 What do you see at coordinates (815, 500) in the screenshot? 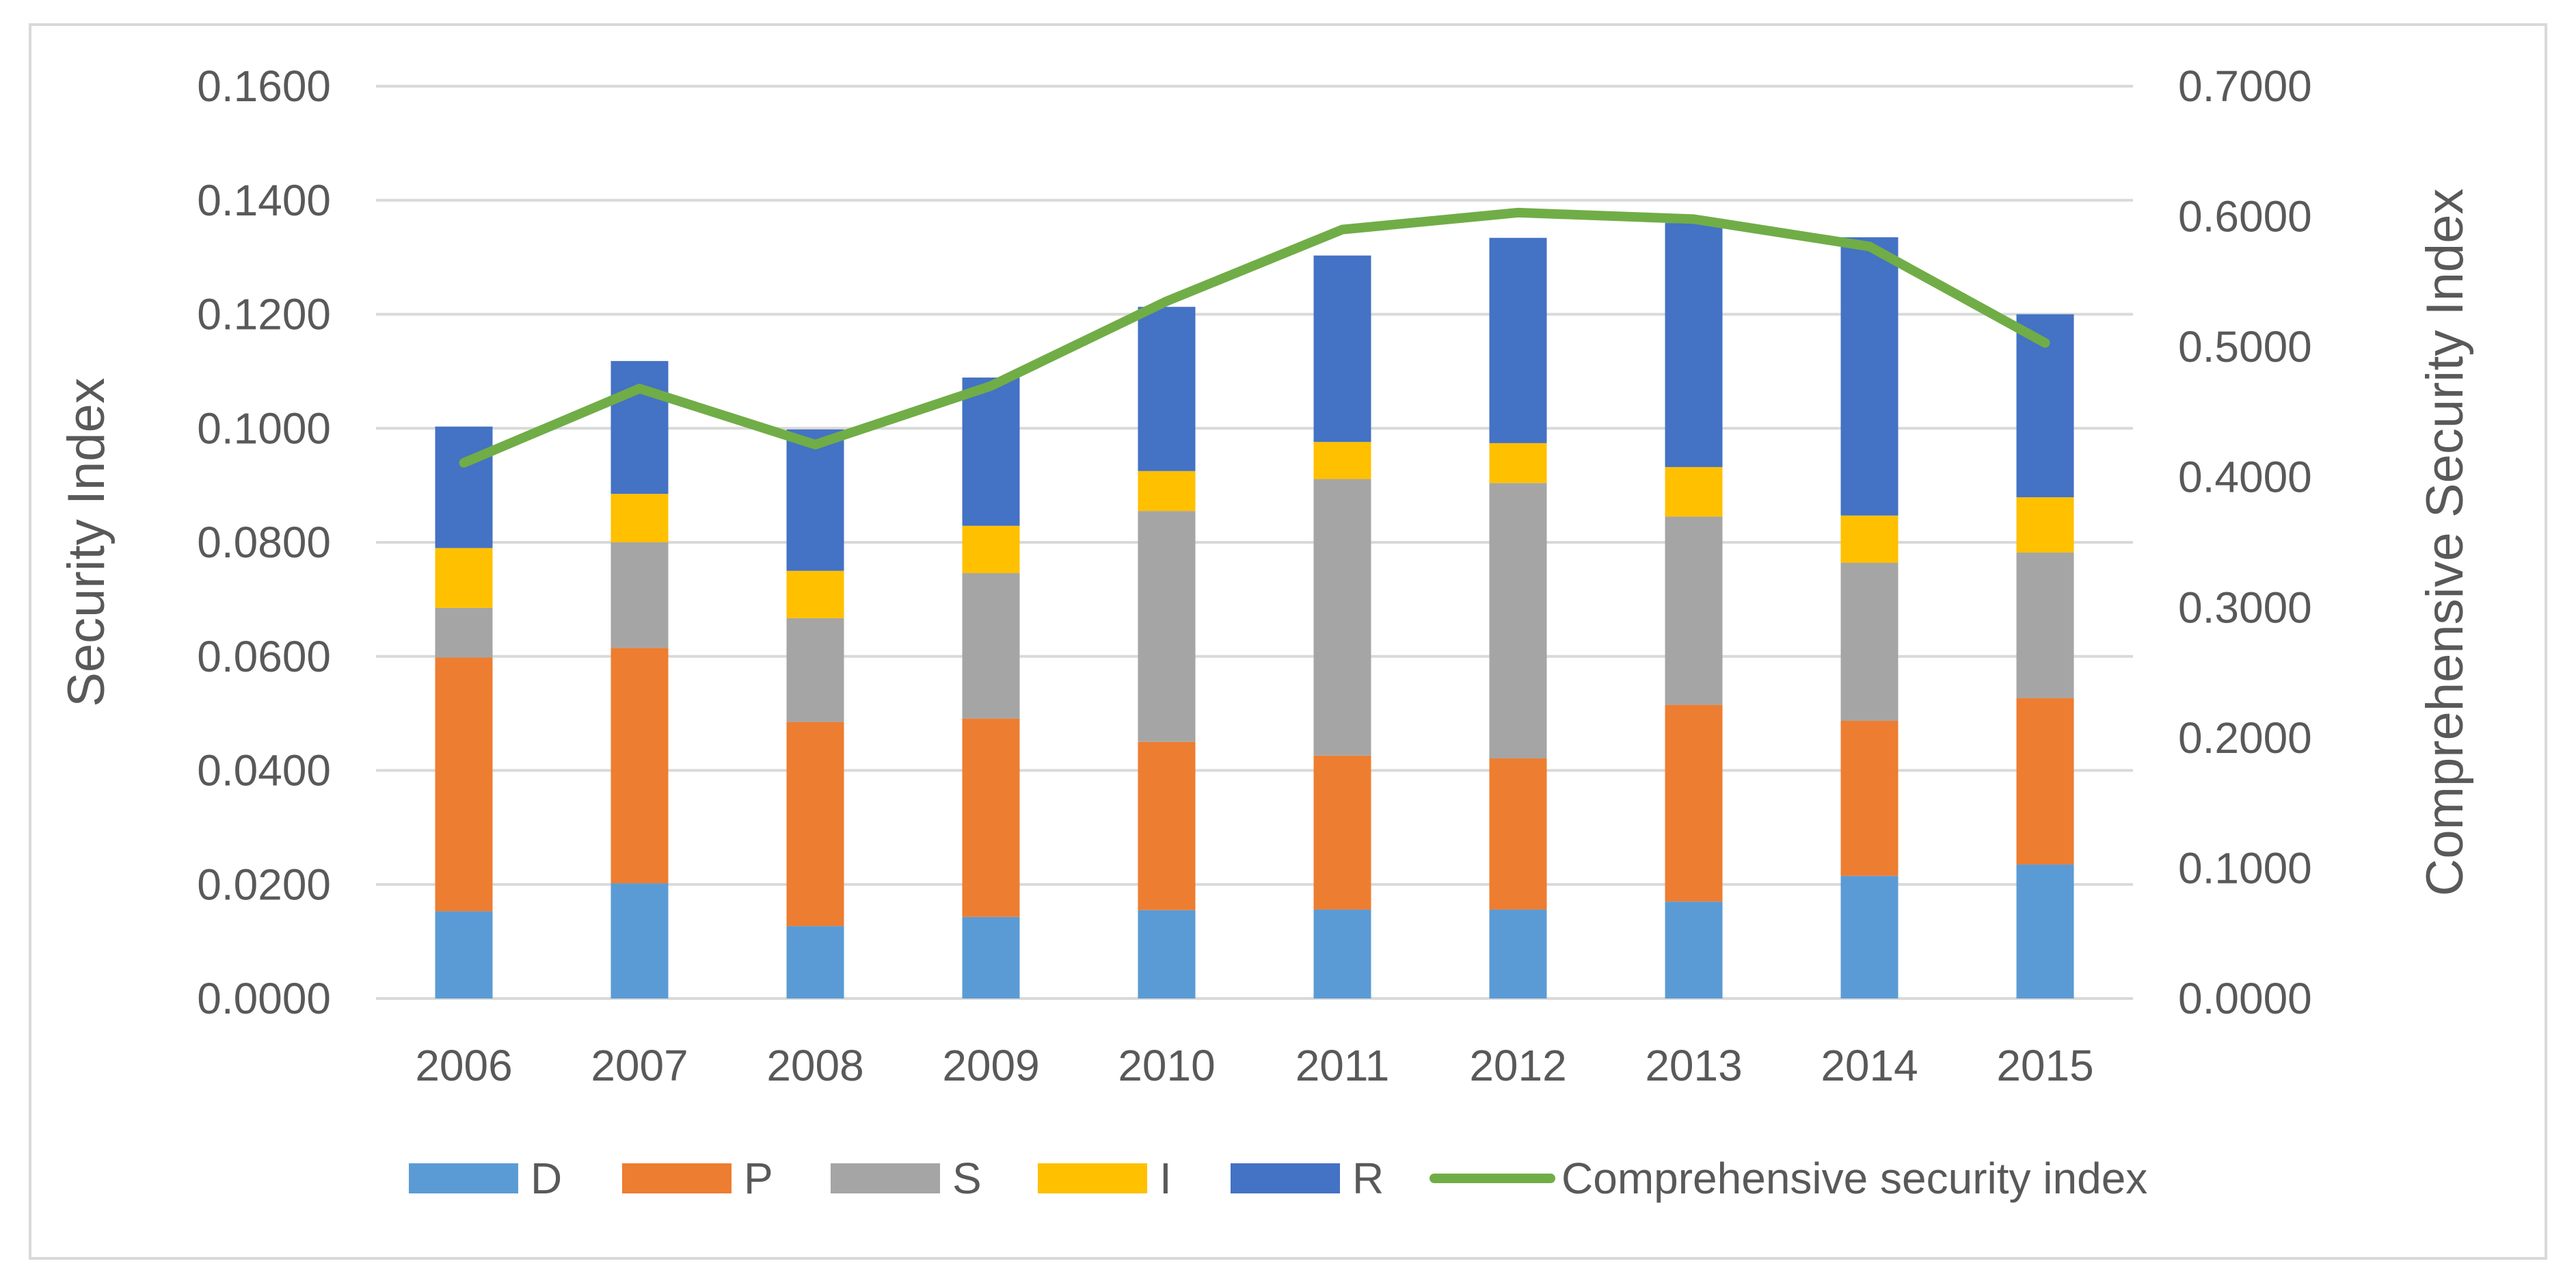
I see `bar-r-2008` at bounding box center [815, 500].